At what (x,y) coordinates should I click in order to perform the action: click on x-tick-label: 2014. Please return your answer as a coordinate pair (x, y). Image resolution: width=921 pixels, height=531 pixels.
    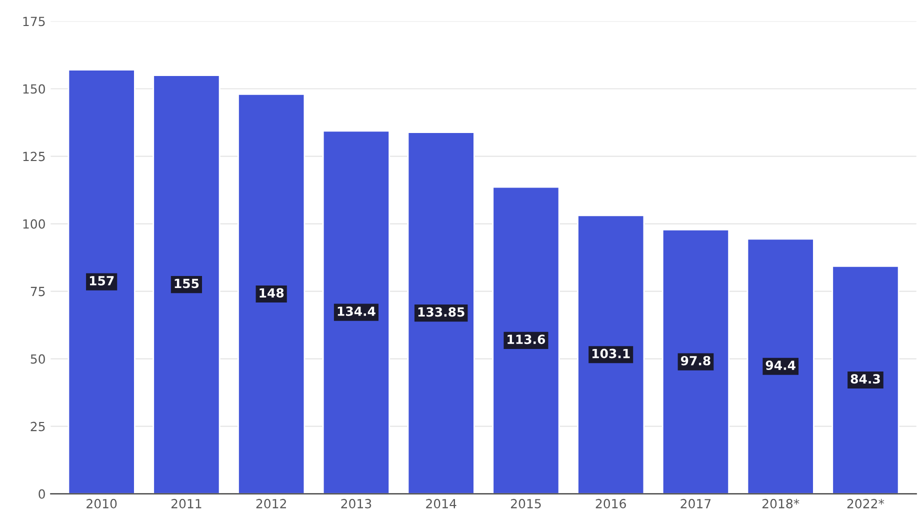
    Looking at the image, I should click on (441, 503).